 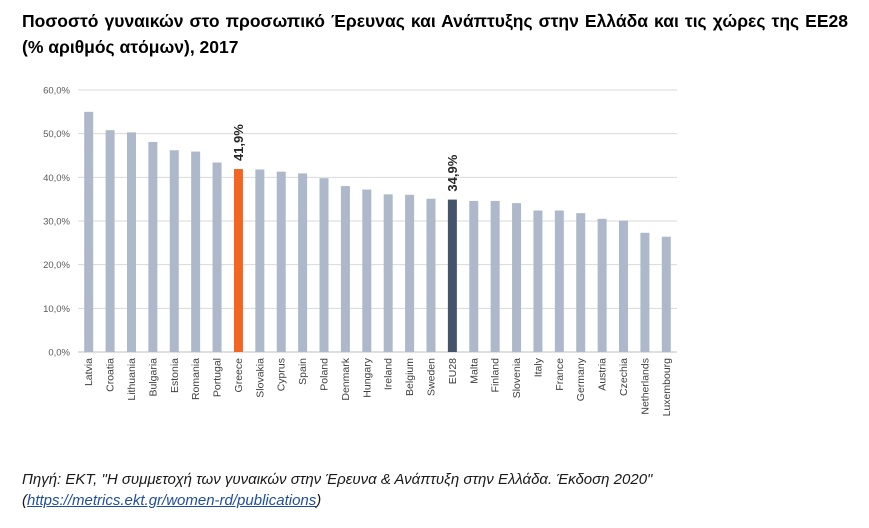 What do you see at coordinates (559, 281) in the screenshot?
I see `bar-france` at bounding box center [559, 281].